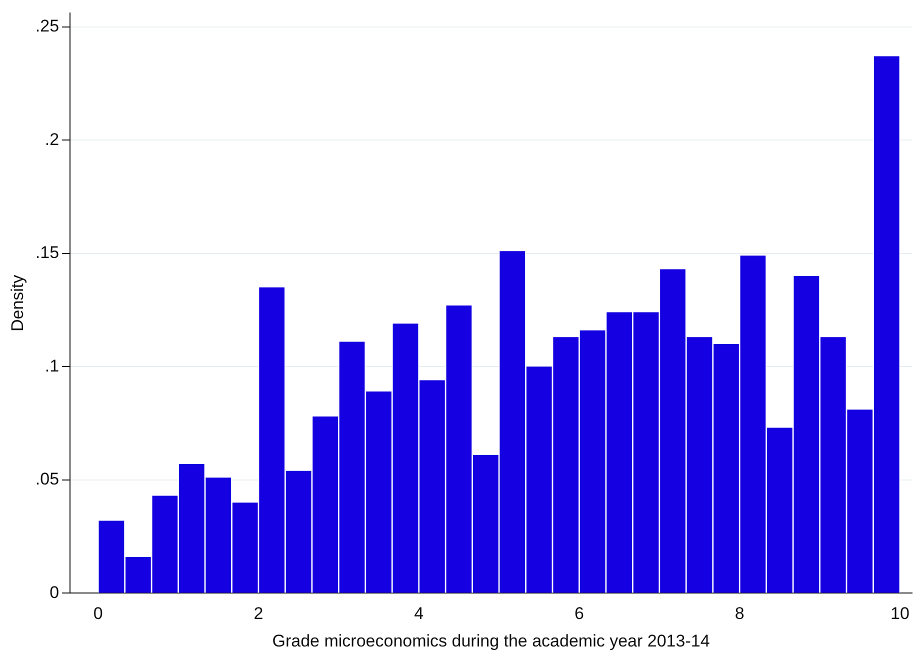  I want to click on x-tick-label: 10, so click(900, 614).